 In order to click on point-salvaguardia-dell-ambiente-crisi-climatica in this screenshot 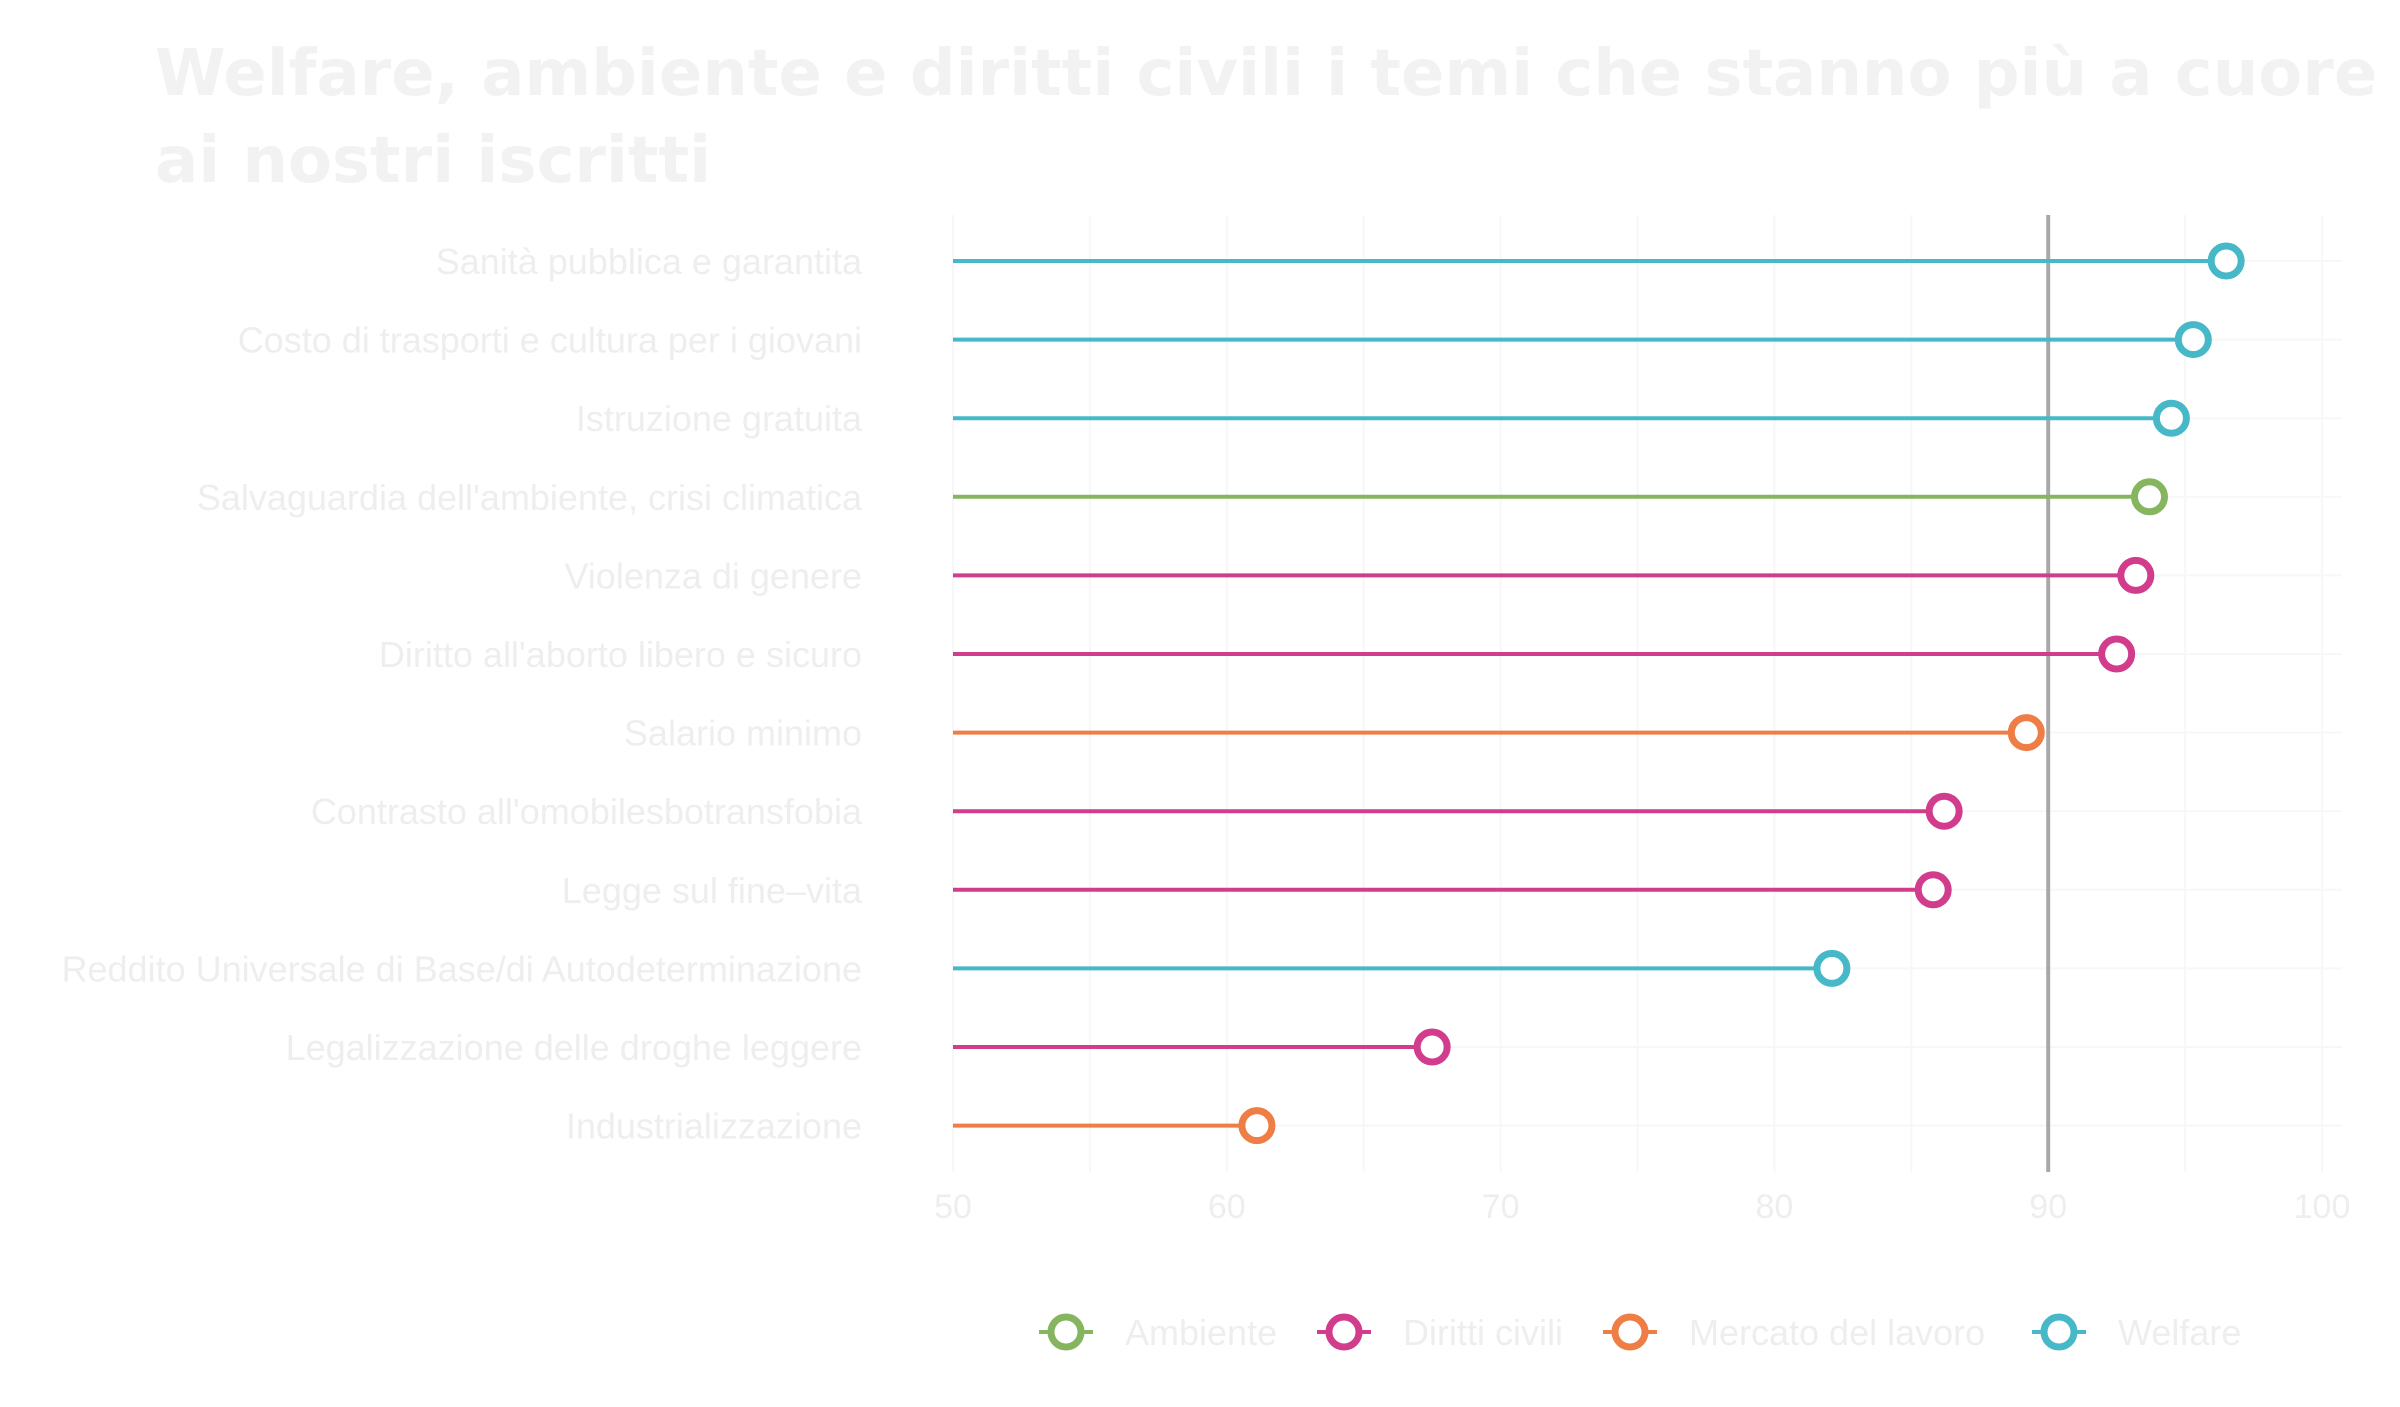, I will do `click(2150, 497)`.